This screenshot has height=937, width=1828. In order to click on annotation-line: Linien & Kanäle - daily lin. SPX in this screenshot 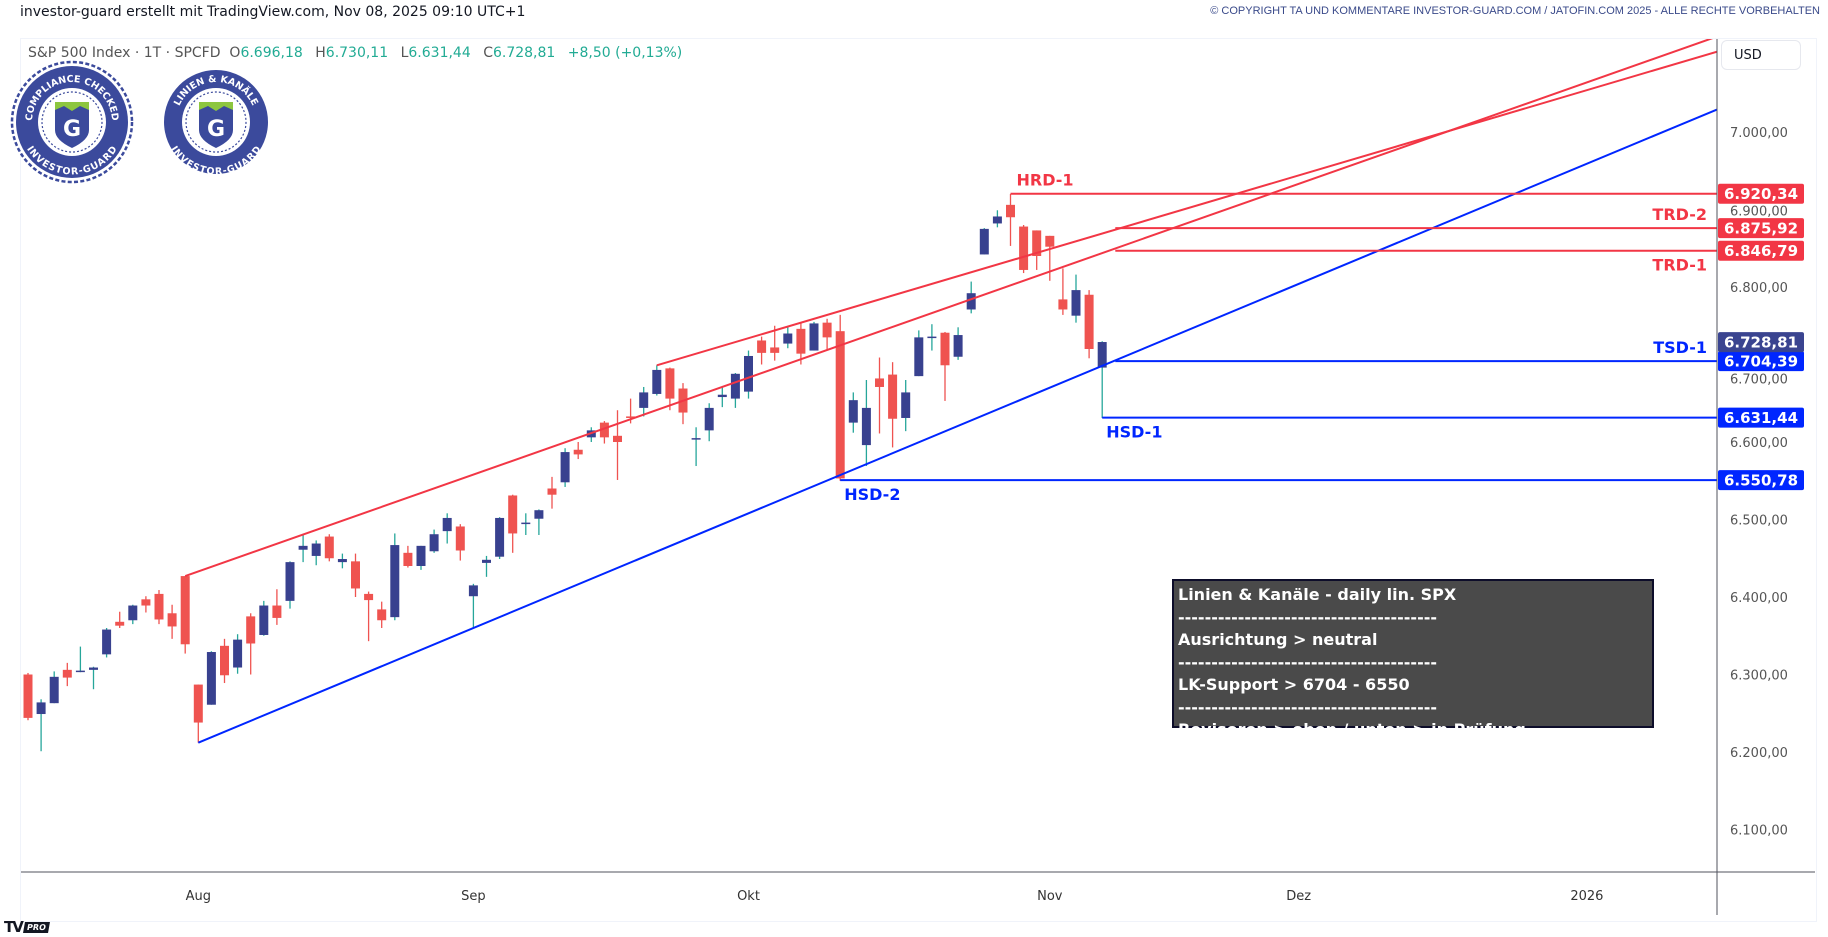, I will do `click(1317, 594)`.